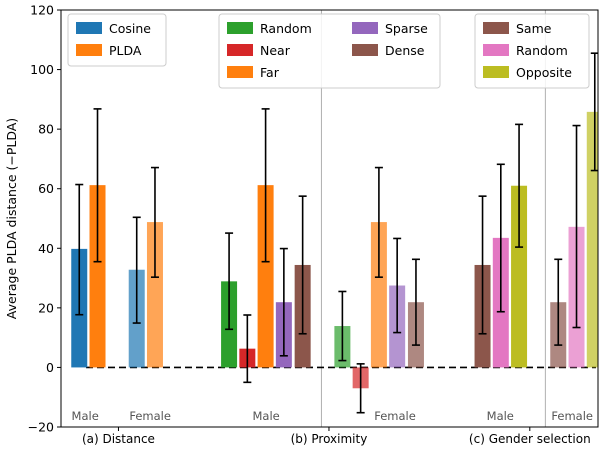 This screenshot has width=604, height=450. I want to click on bar-c-gender-selection-male-opposite, so click(519, 276).